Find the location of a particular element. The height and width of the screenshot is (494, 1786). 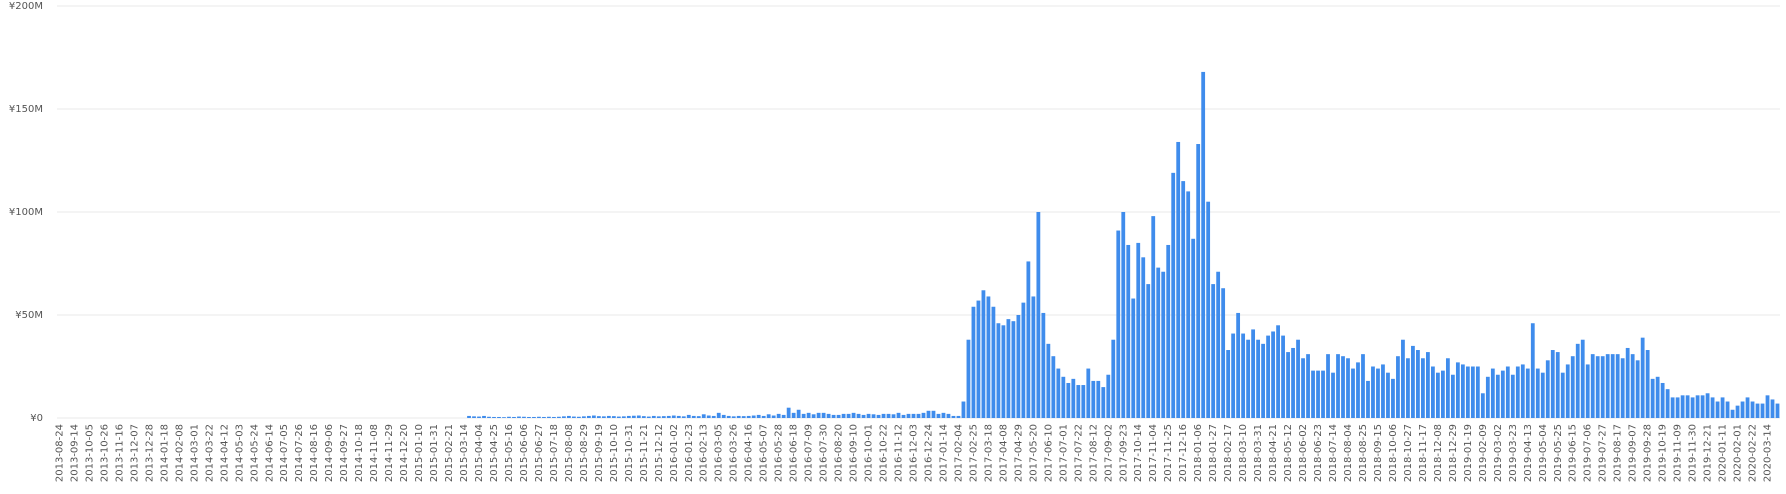

x-tick-label: 2013-11-16 is located at coordinates (119, 453).